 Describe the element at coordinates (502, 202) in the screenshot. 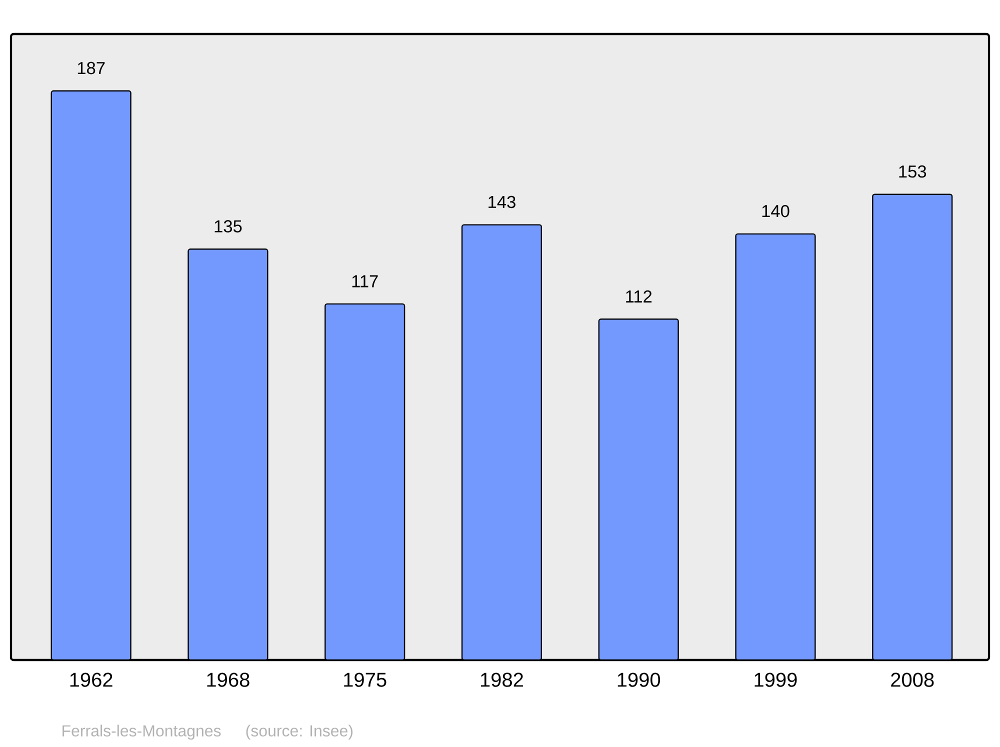

I see `data-label: 143` at that location.